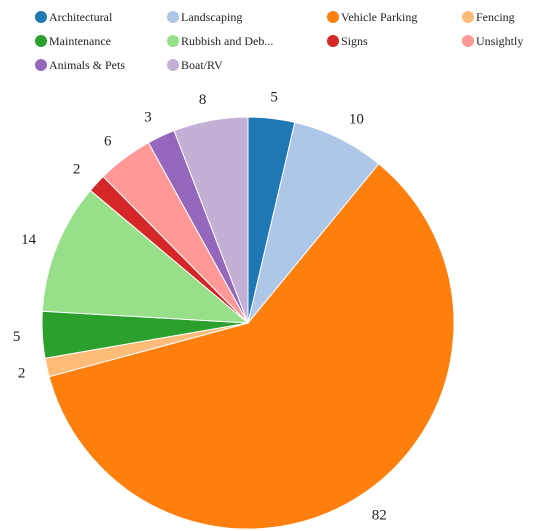 This screenshot has width=548, height=531. I want to click on slice-value-maintenance: 5, so click(17, 337).